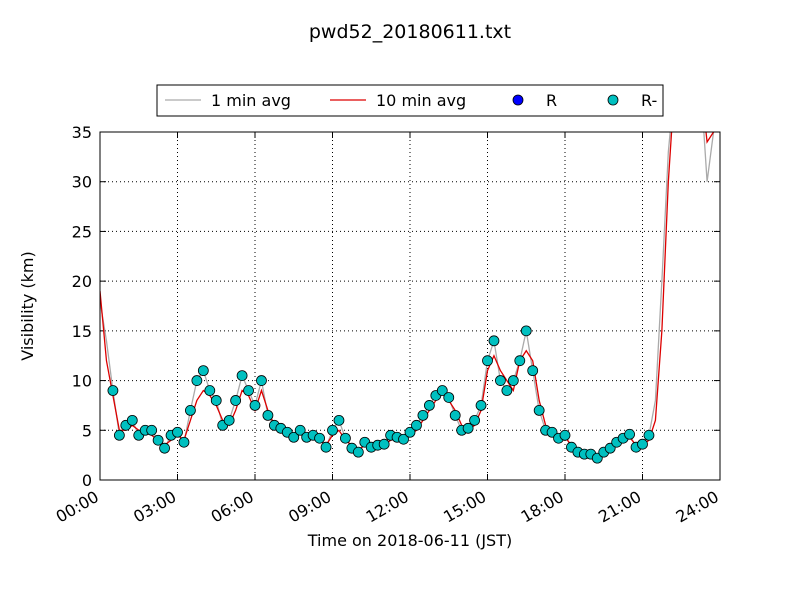 Image resolution: width=800 pixels, height=600 pixels. Describe the element at coordinates (649, 100) in the screenshot. I see `legend-label: R-` at that location.